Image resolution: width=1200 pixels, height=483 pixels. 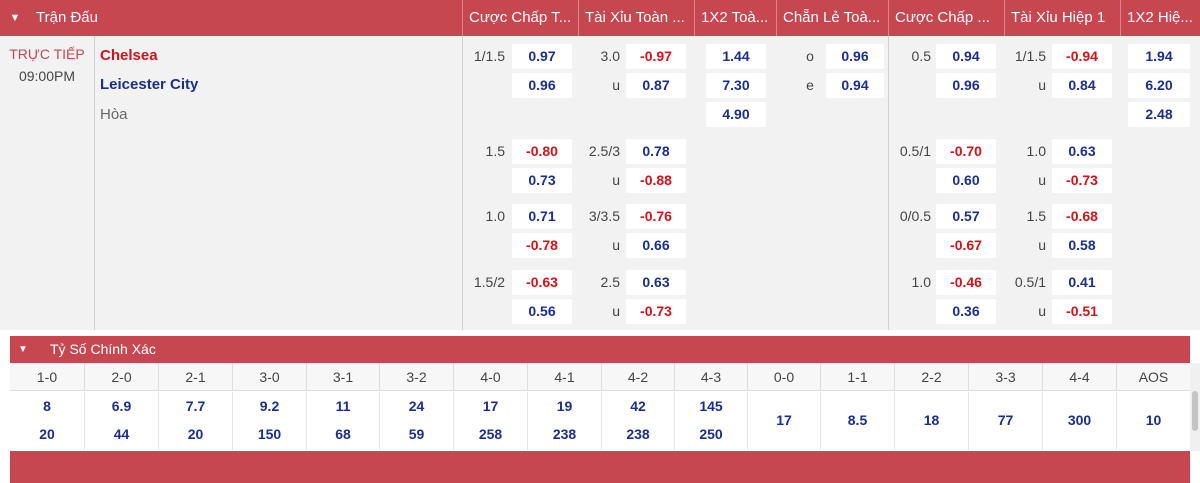 I want to click on scrollbar-thumb, so click(x=1195, y=411).